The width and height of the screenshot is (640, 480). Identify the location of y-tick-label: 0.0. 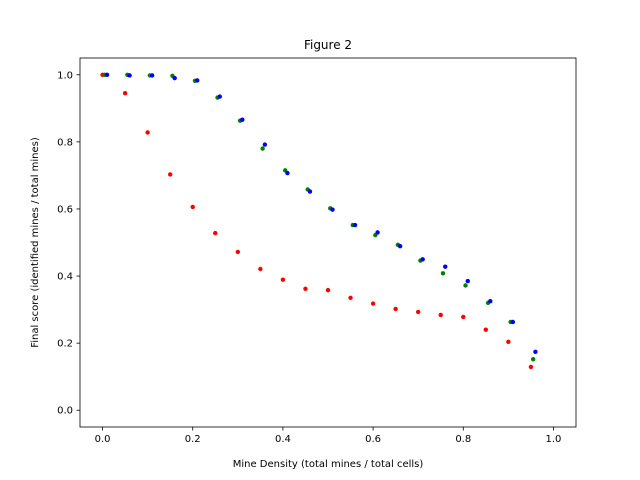
(65, 411).